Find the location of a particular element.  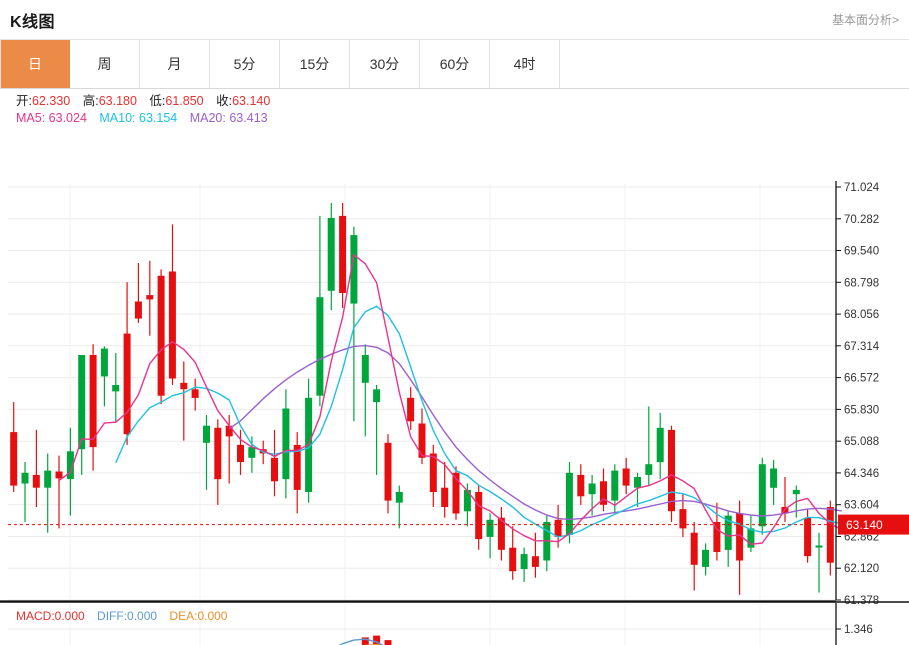

price-tick-label: 69.540 is located at coordinates (861, 252).